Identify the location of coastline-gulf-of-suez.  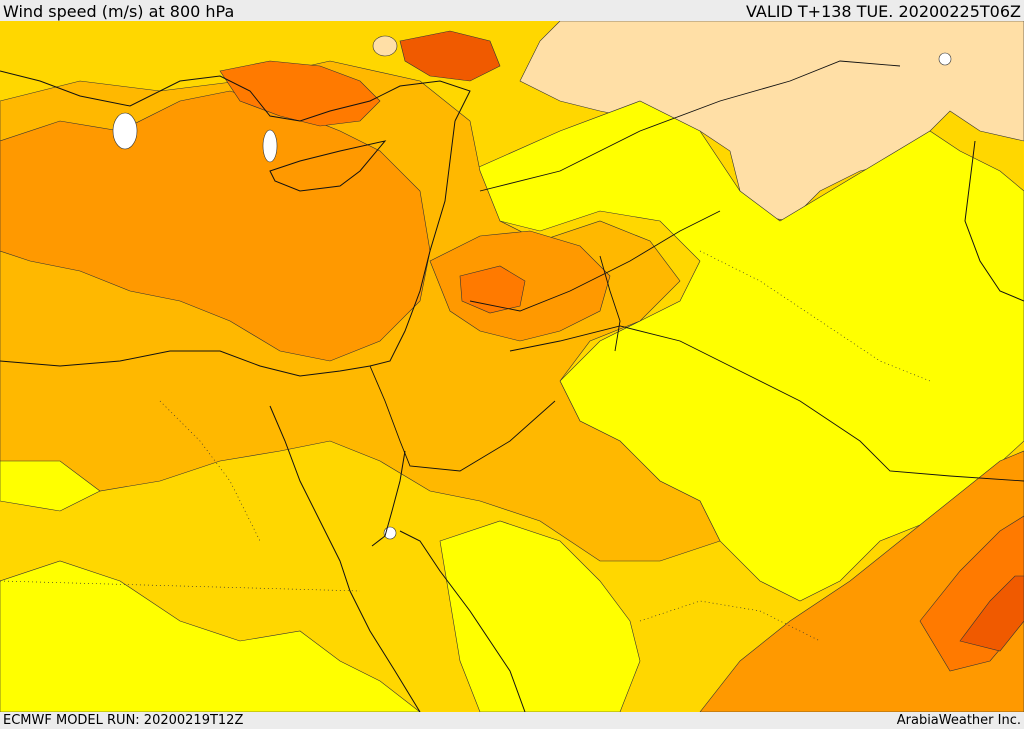
(345, 558).